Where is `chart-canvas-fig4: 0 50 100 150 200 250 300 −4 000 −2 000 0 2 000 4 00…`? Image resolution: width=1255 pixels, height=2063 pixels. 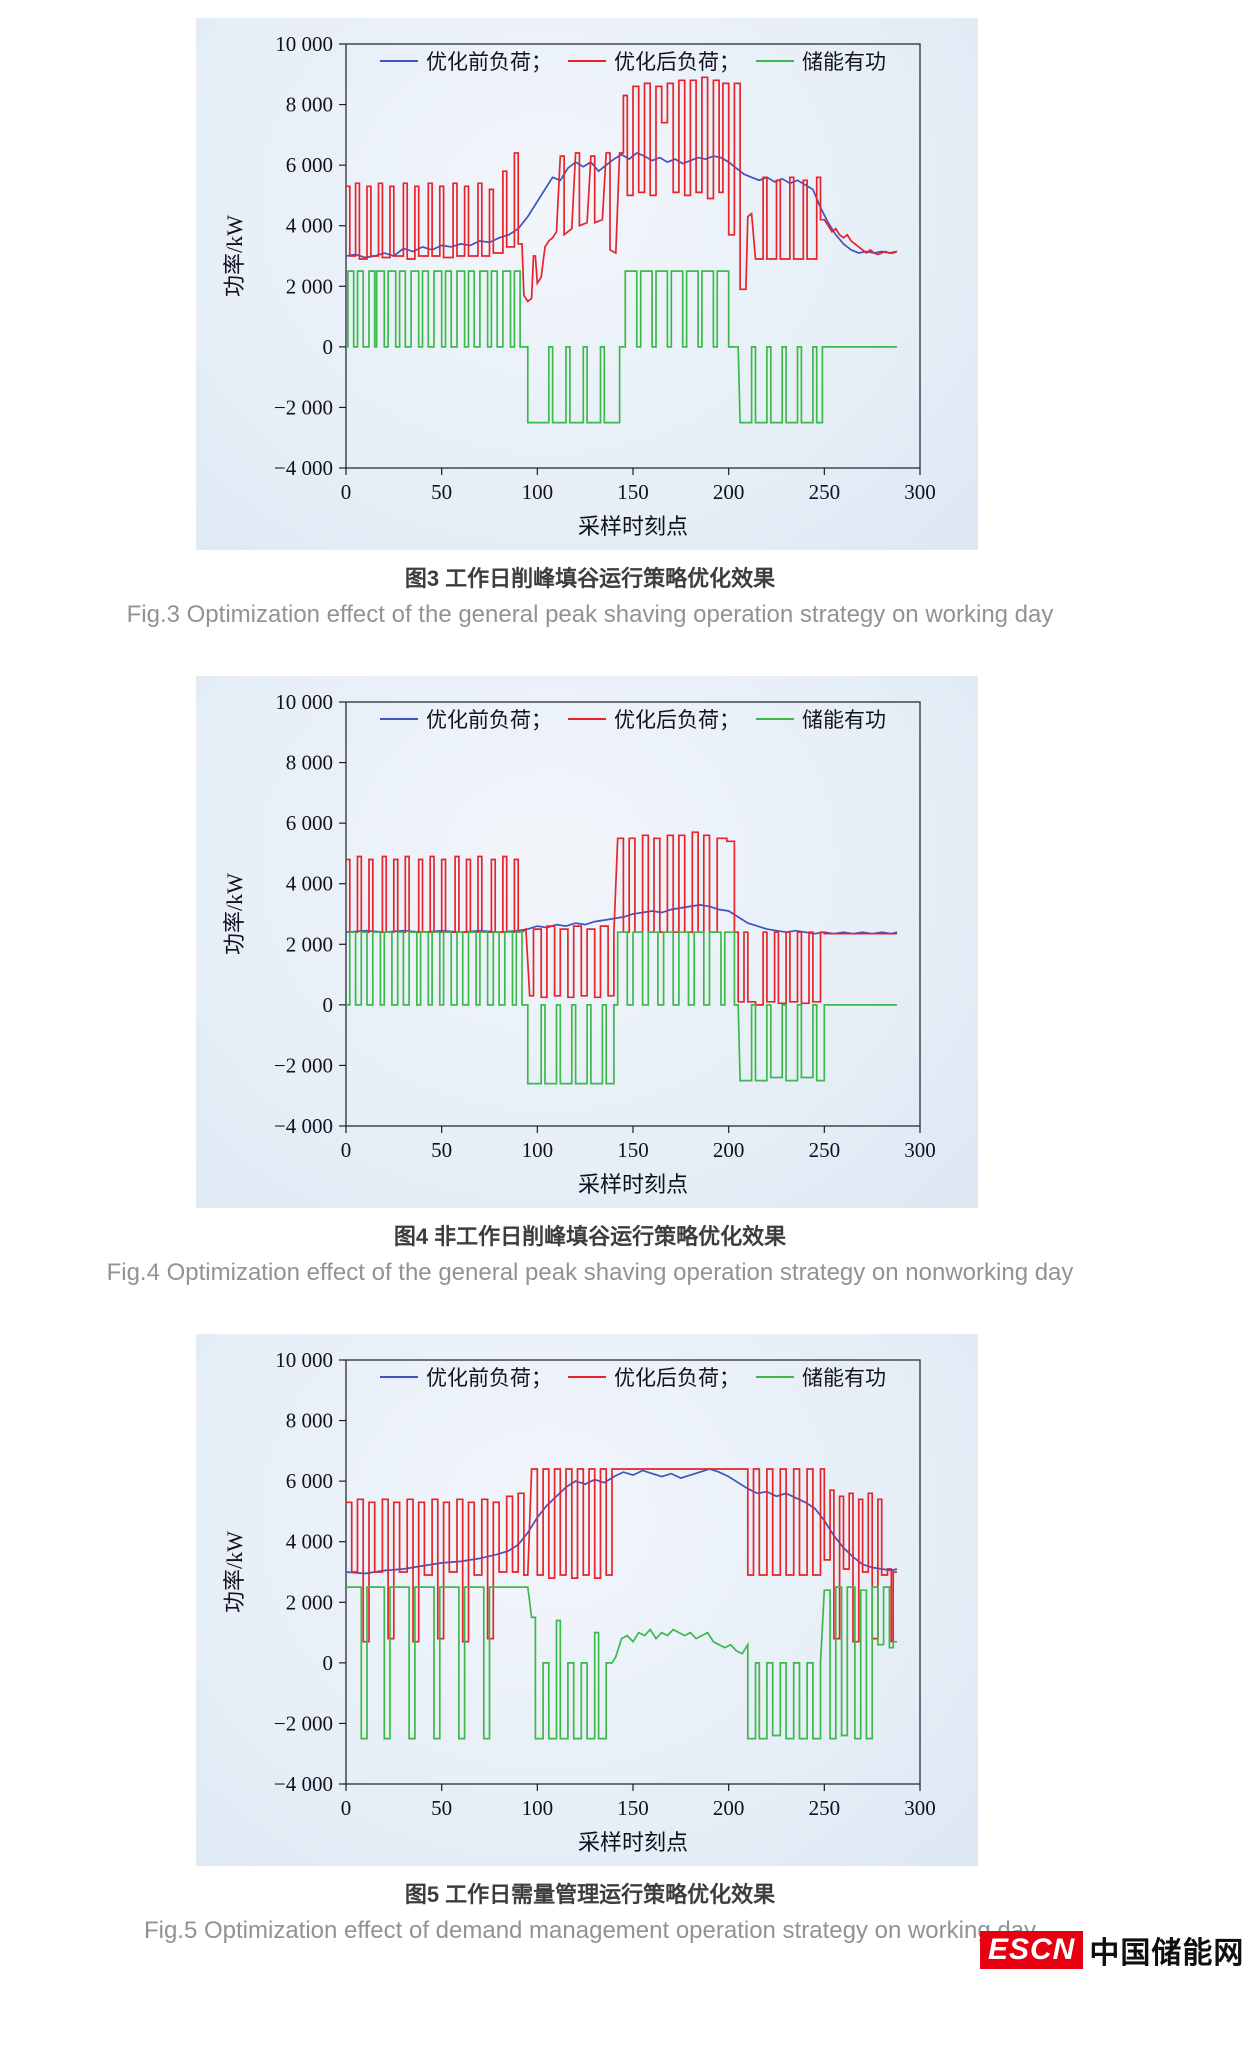 chart-canvas-fig4: 0 50 100 150 200 250 300 −4 000 −2 000 0 2 000 4 00… is located at coordinates (579, 943).